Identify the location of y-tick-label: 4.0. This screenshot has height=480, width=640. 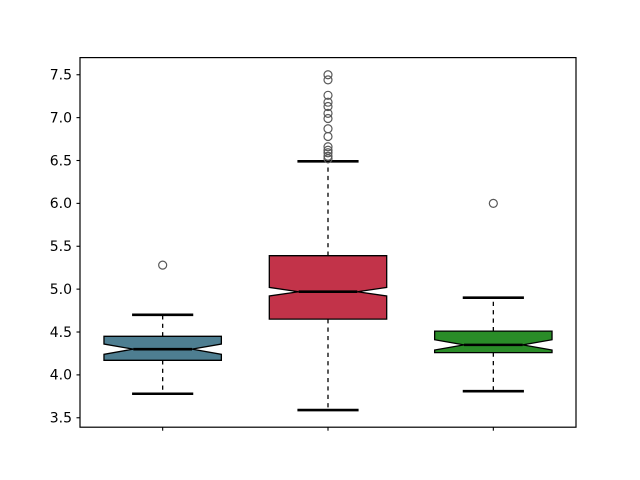
(61, 376).